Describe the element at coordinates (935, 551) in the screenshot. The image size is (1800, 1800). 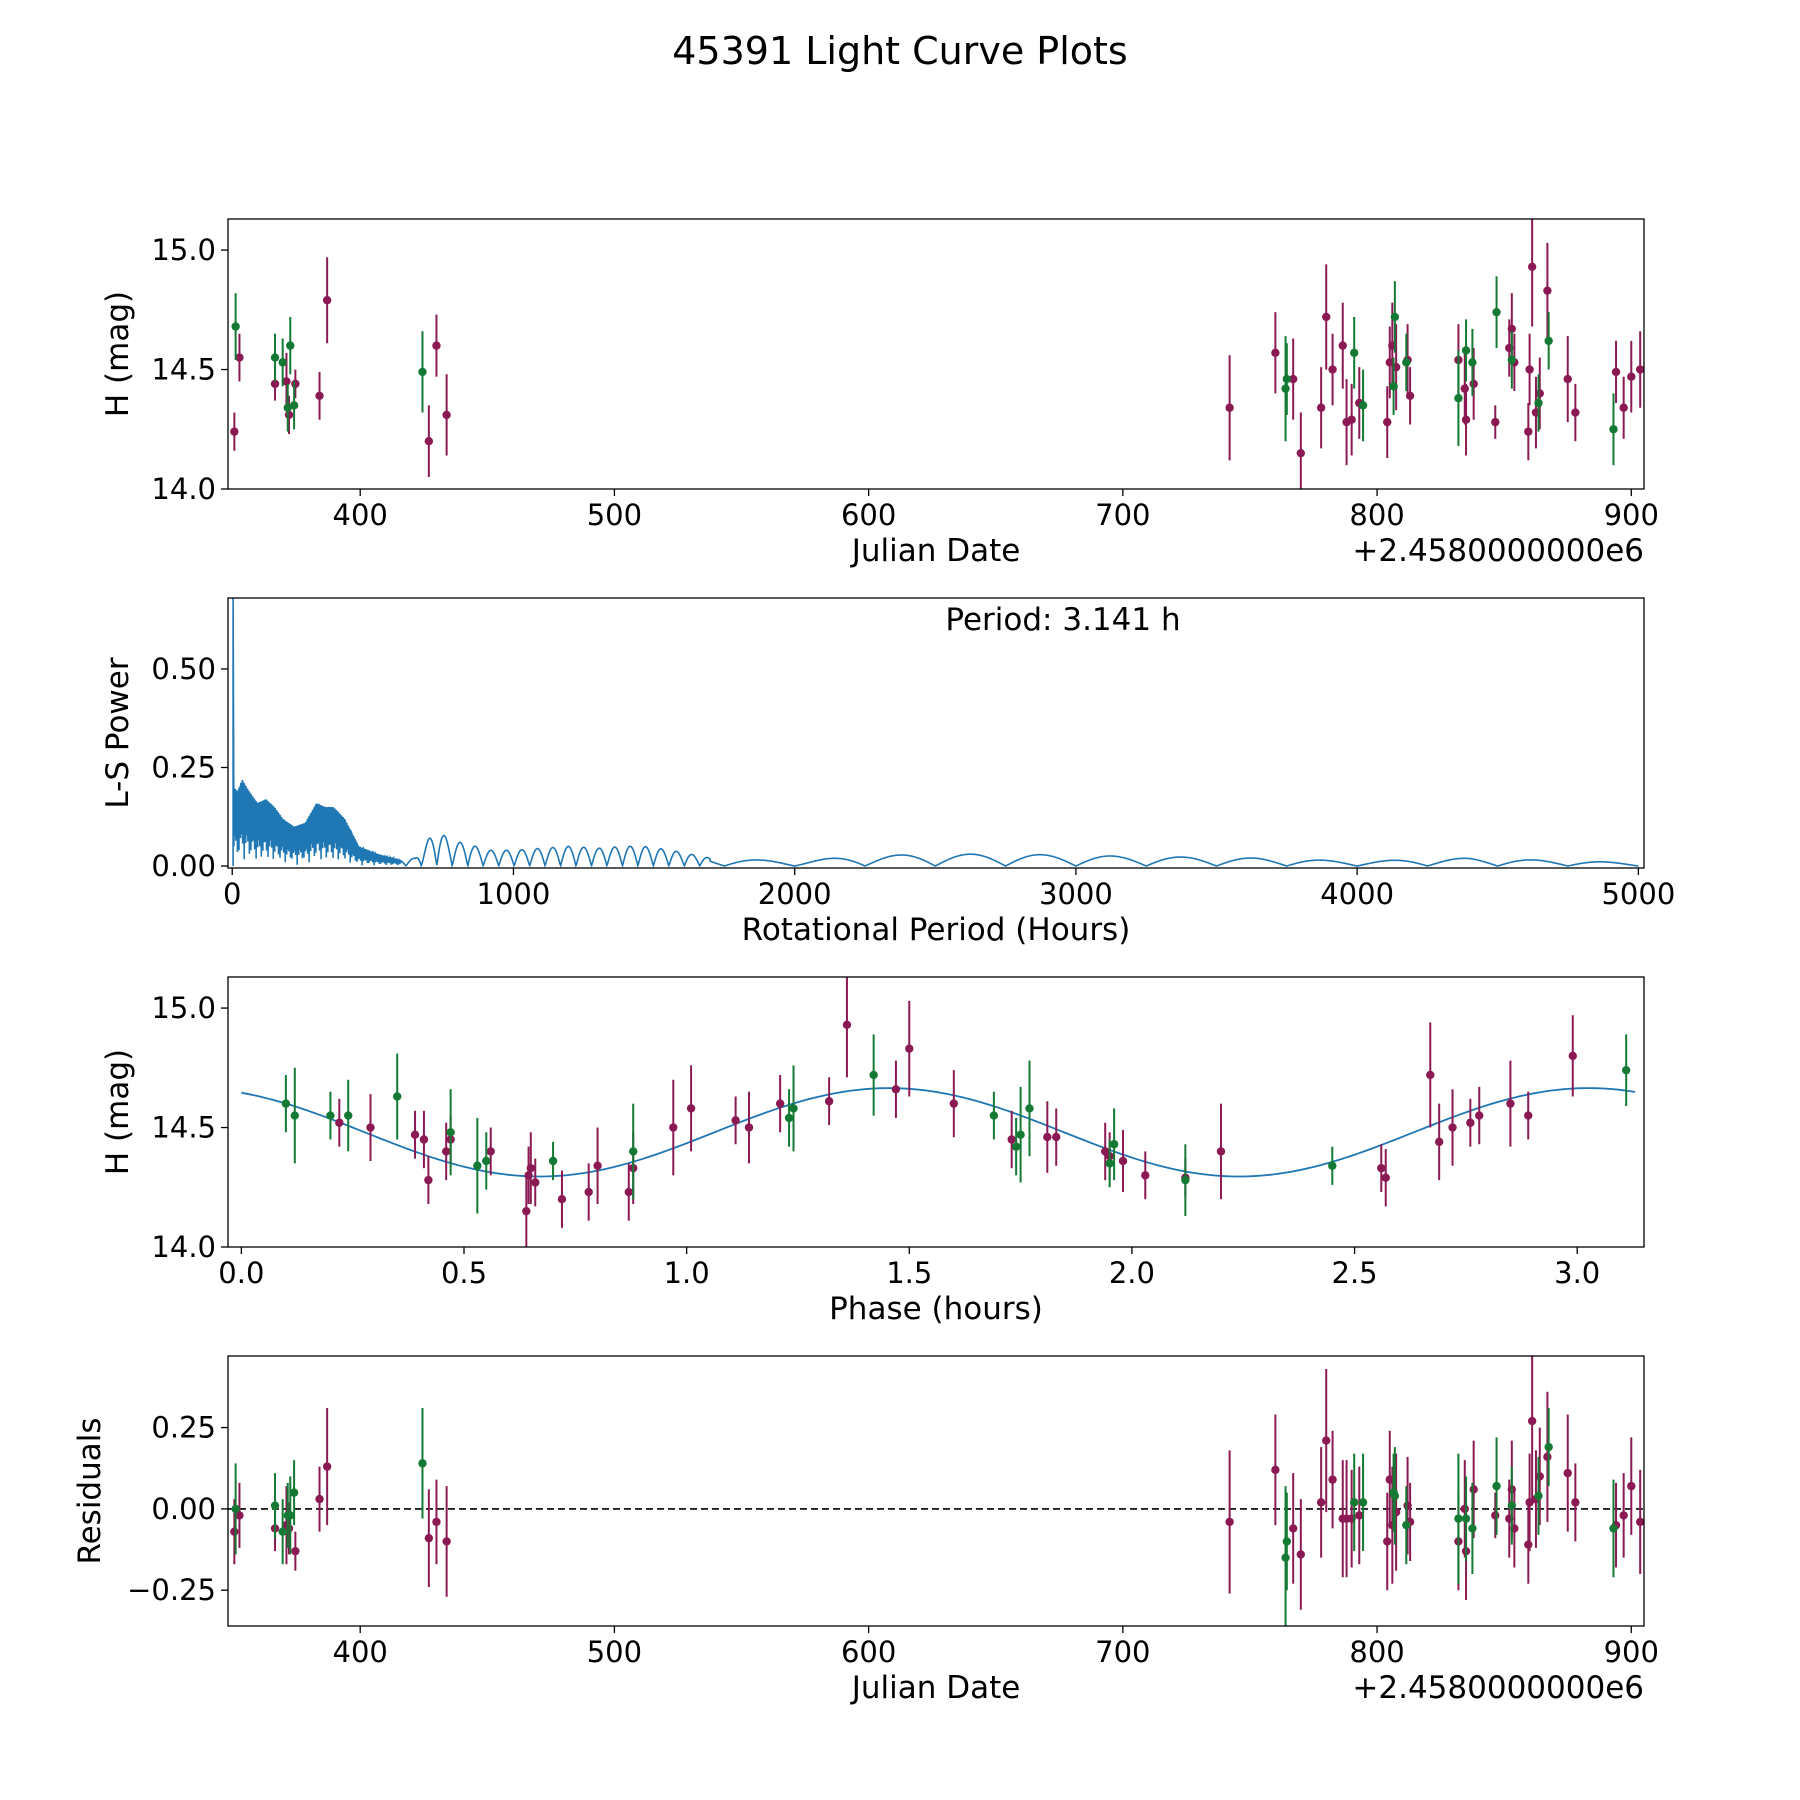
I see `x-axis-label: Julian Date` at that location.